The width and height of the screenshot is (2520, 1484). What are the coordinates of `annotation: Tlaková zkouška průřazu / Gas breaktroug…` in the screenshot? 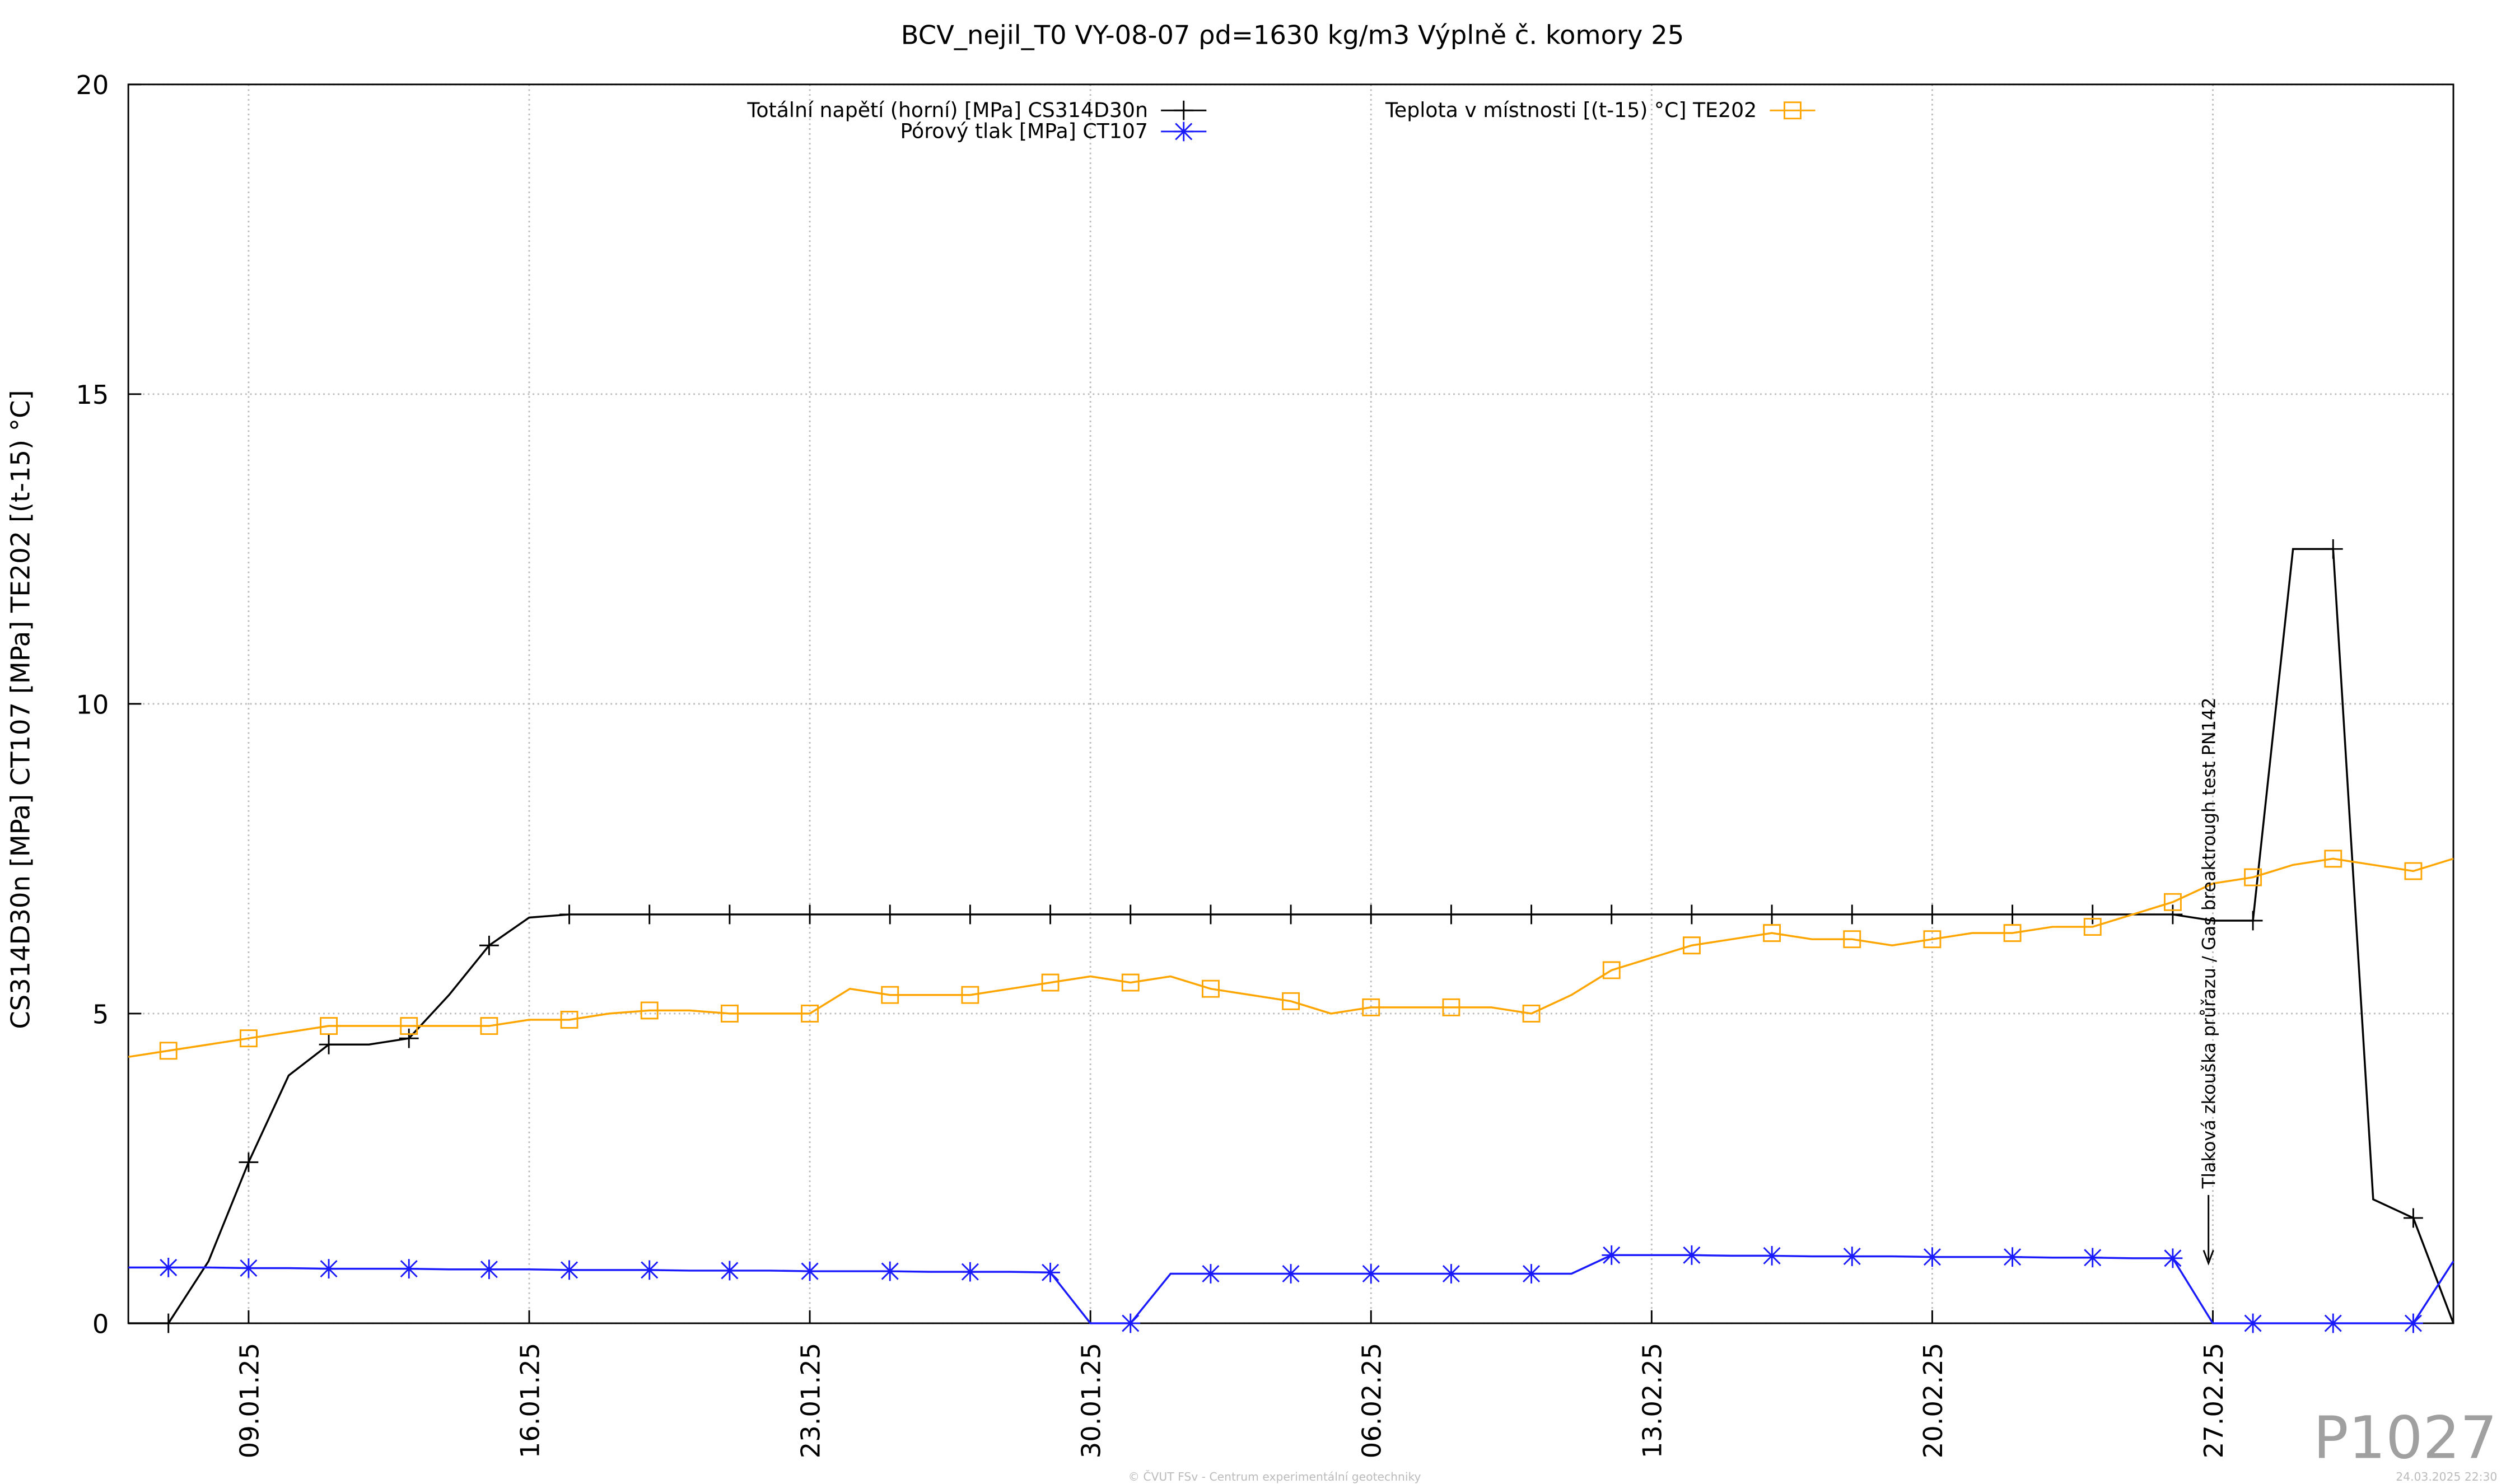 It's located at (2208, 943).